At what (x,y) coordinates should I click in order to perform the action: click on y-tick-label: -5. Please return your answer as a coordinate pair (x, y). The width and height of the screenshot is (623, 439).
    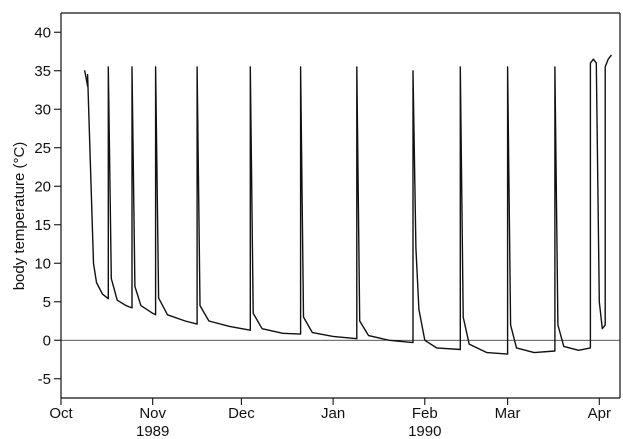
    Looking at the image, I should click on (44, 379).